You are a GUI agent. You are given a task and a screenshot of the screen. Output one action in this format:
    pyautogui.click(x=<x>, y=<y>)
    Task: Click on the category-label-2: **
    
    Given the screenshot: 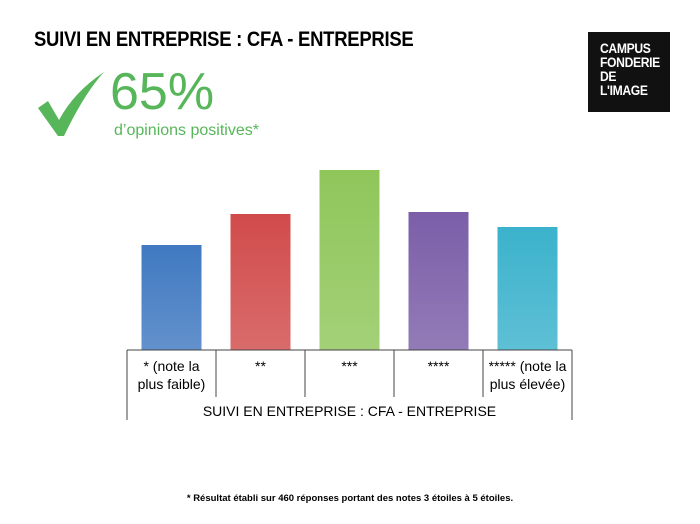 What is the action you would take?
    pyautogui.click(x=260, y=366)
    